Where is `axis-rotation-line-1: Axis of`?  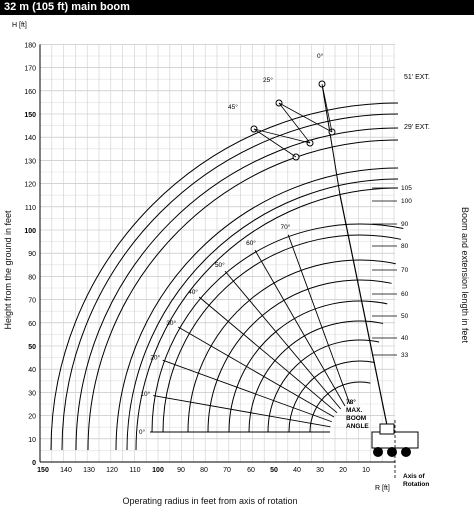 axis-rotation-line-1: Axis of is located at coordinates (414, 476).